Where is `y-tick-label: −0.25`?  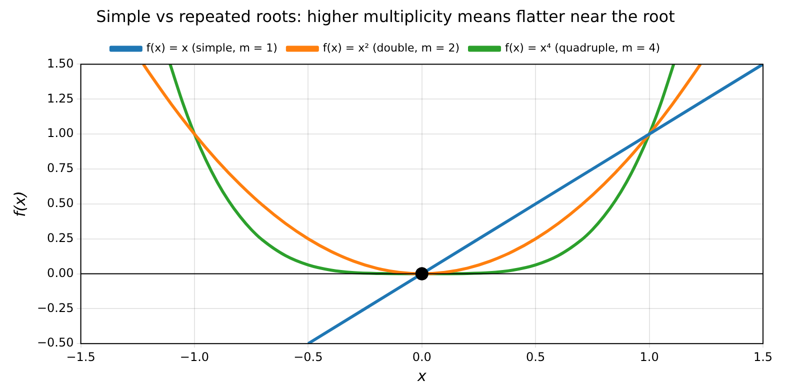 y-tick-label: −0.25 is located at coordinates (55, 307).